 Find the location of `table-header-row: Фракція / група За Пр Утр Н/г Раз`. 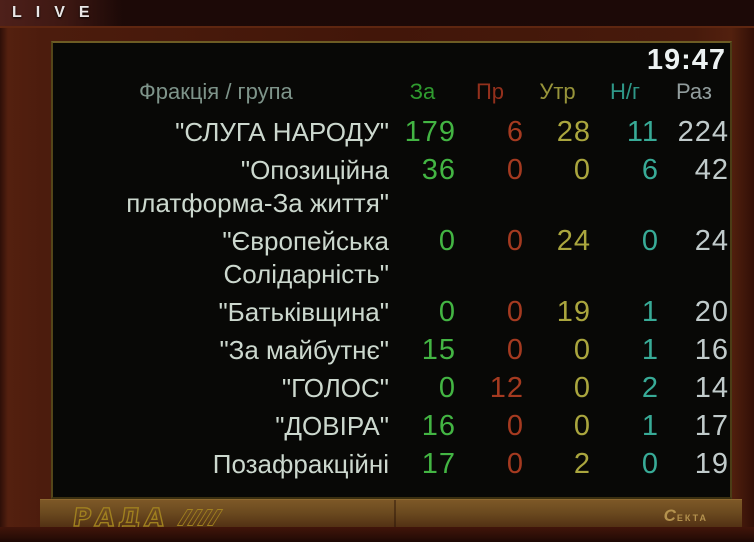

table-header-row: Фракція / група За Пр Утр Н/г Раз is located at coordinates (391, 92).